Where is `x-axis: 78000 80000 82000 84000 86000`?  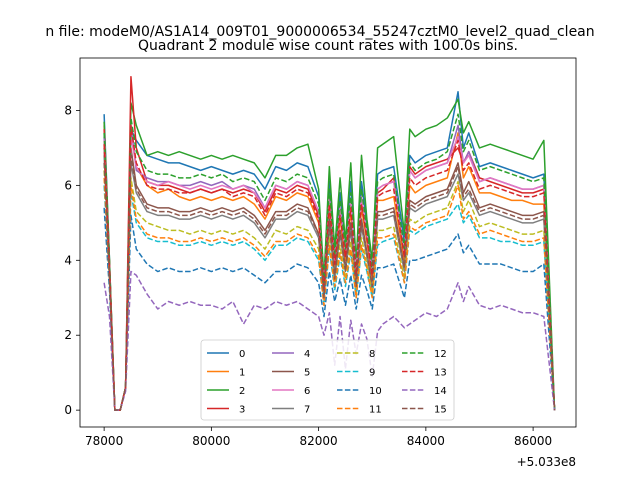
x-axis: 78000 80000 82000 84000 86000 is located at coordinates (318, 437).